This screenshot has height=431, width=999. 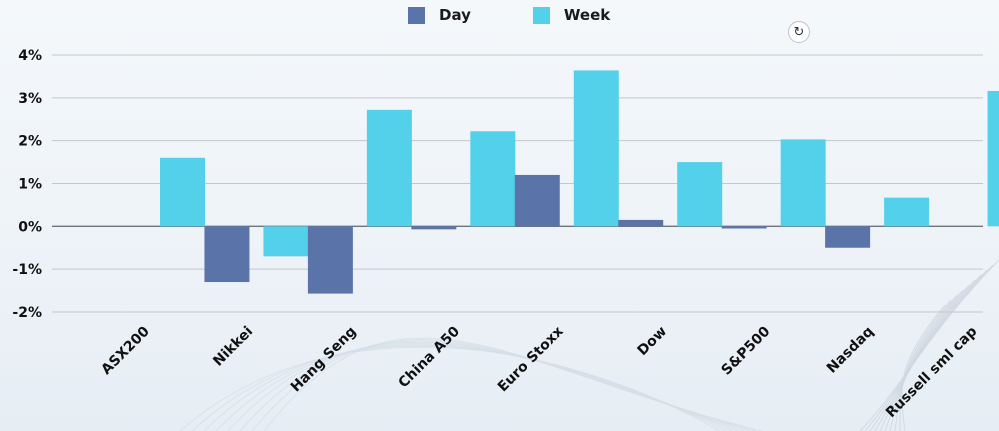 What do you see at coordinates (125, 350) in the screenshot?
I see `x-tick-label: ASX200` at bounding box center [125, 350].